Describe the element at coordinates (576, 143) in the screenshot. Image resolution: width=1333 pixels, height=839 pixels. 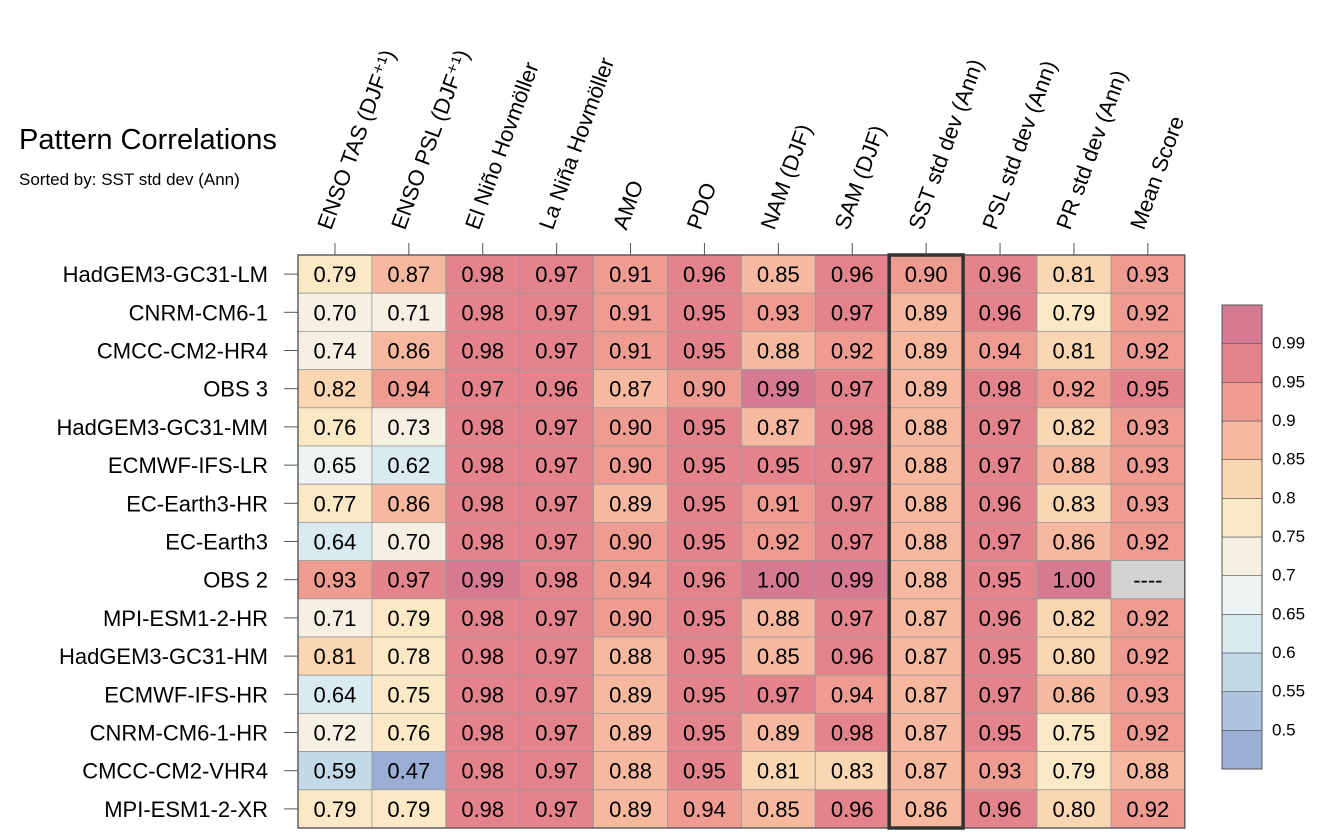
I see `column-label: La Niña Hovmöller` at that location.